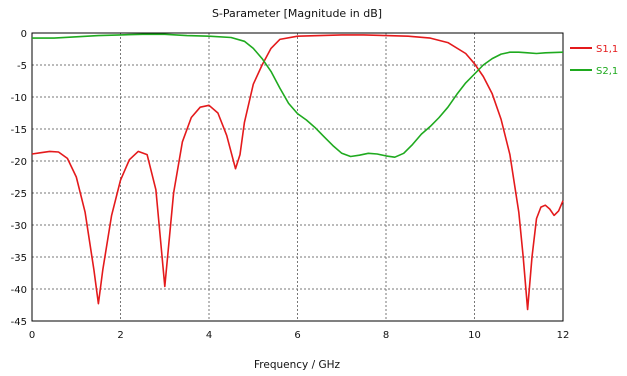  Describe the element at coordinates (19, 130) in the screenshot. I see `y-tick-label: -15` at that location.